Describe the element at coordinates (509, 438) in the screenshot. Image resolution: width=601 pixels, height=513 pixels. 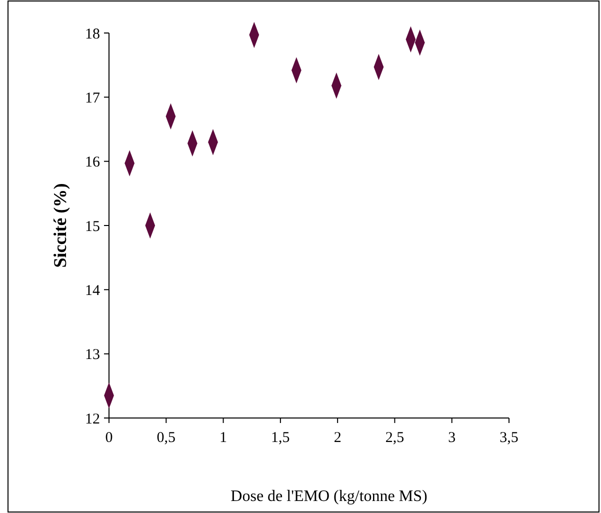
I see `x-tick-label: 3,5` at that location.